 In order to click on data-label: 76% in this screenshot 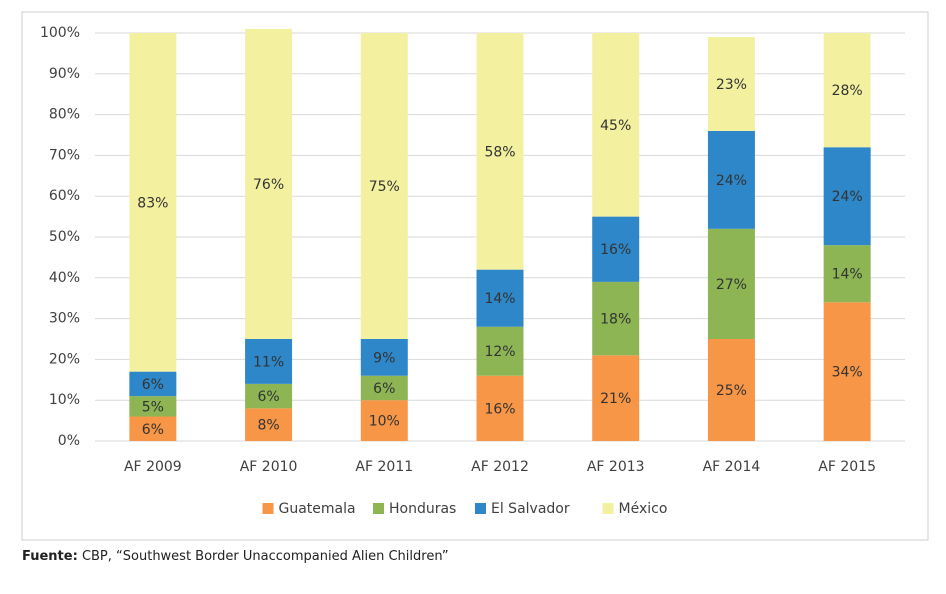, I will do `click(268, 185)`.